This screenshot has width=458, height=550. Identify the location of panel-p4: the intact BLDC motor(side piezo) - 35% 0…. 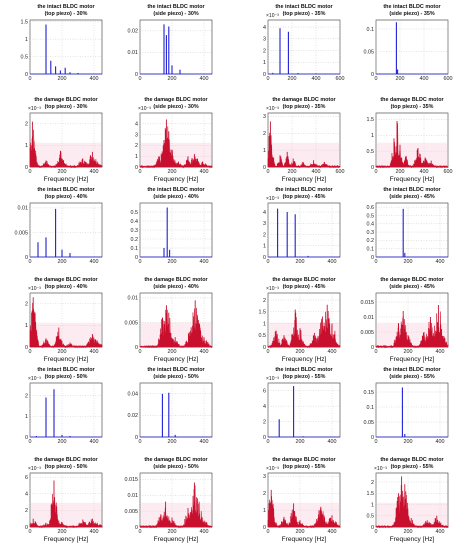
(408, 43).